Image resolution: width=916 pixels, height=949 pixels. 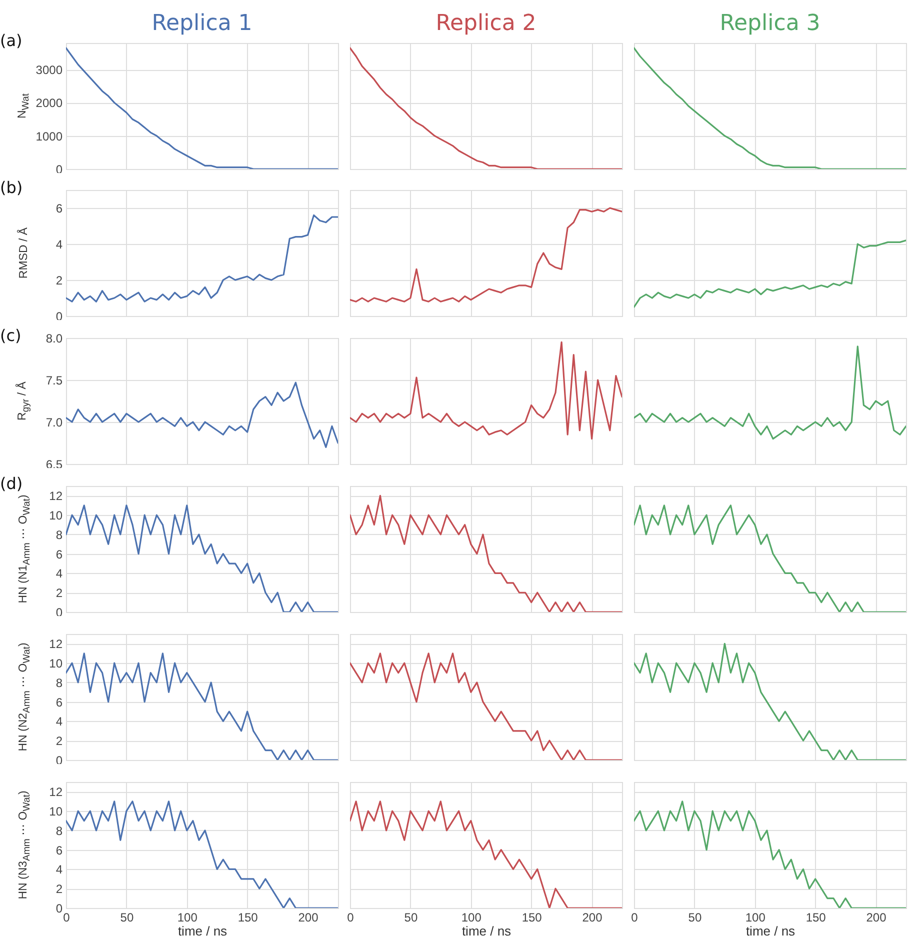 What do you see at coordinates (59, 909) in the screenshot?
I see `y-tick-label: 0` at bounding box center [59, 909].